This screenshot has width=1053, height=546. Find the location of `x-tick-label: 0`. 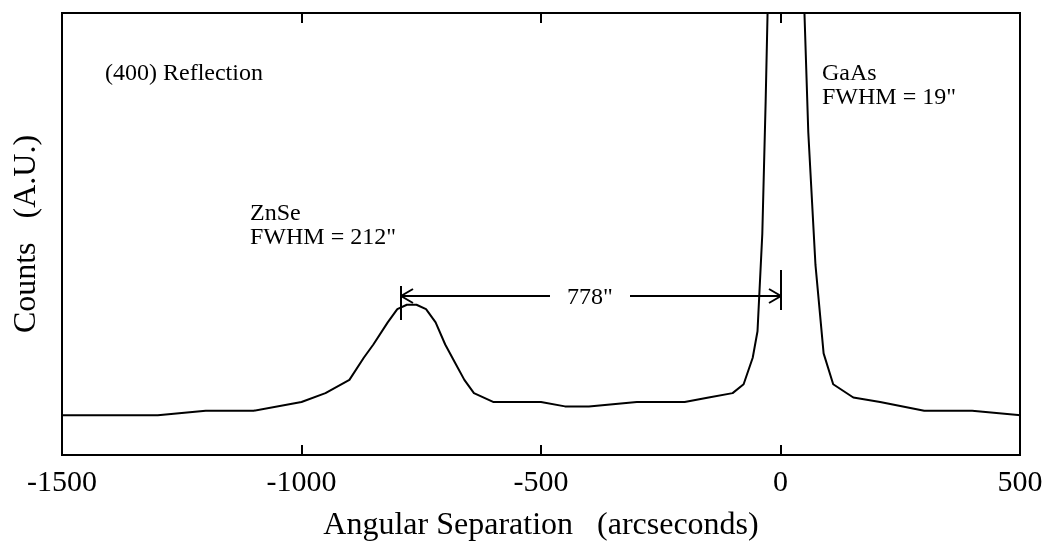

x-tick-label: 0 is located at coordinates (780, 480).